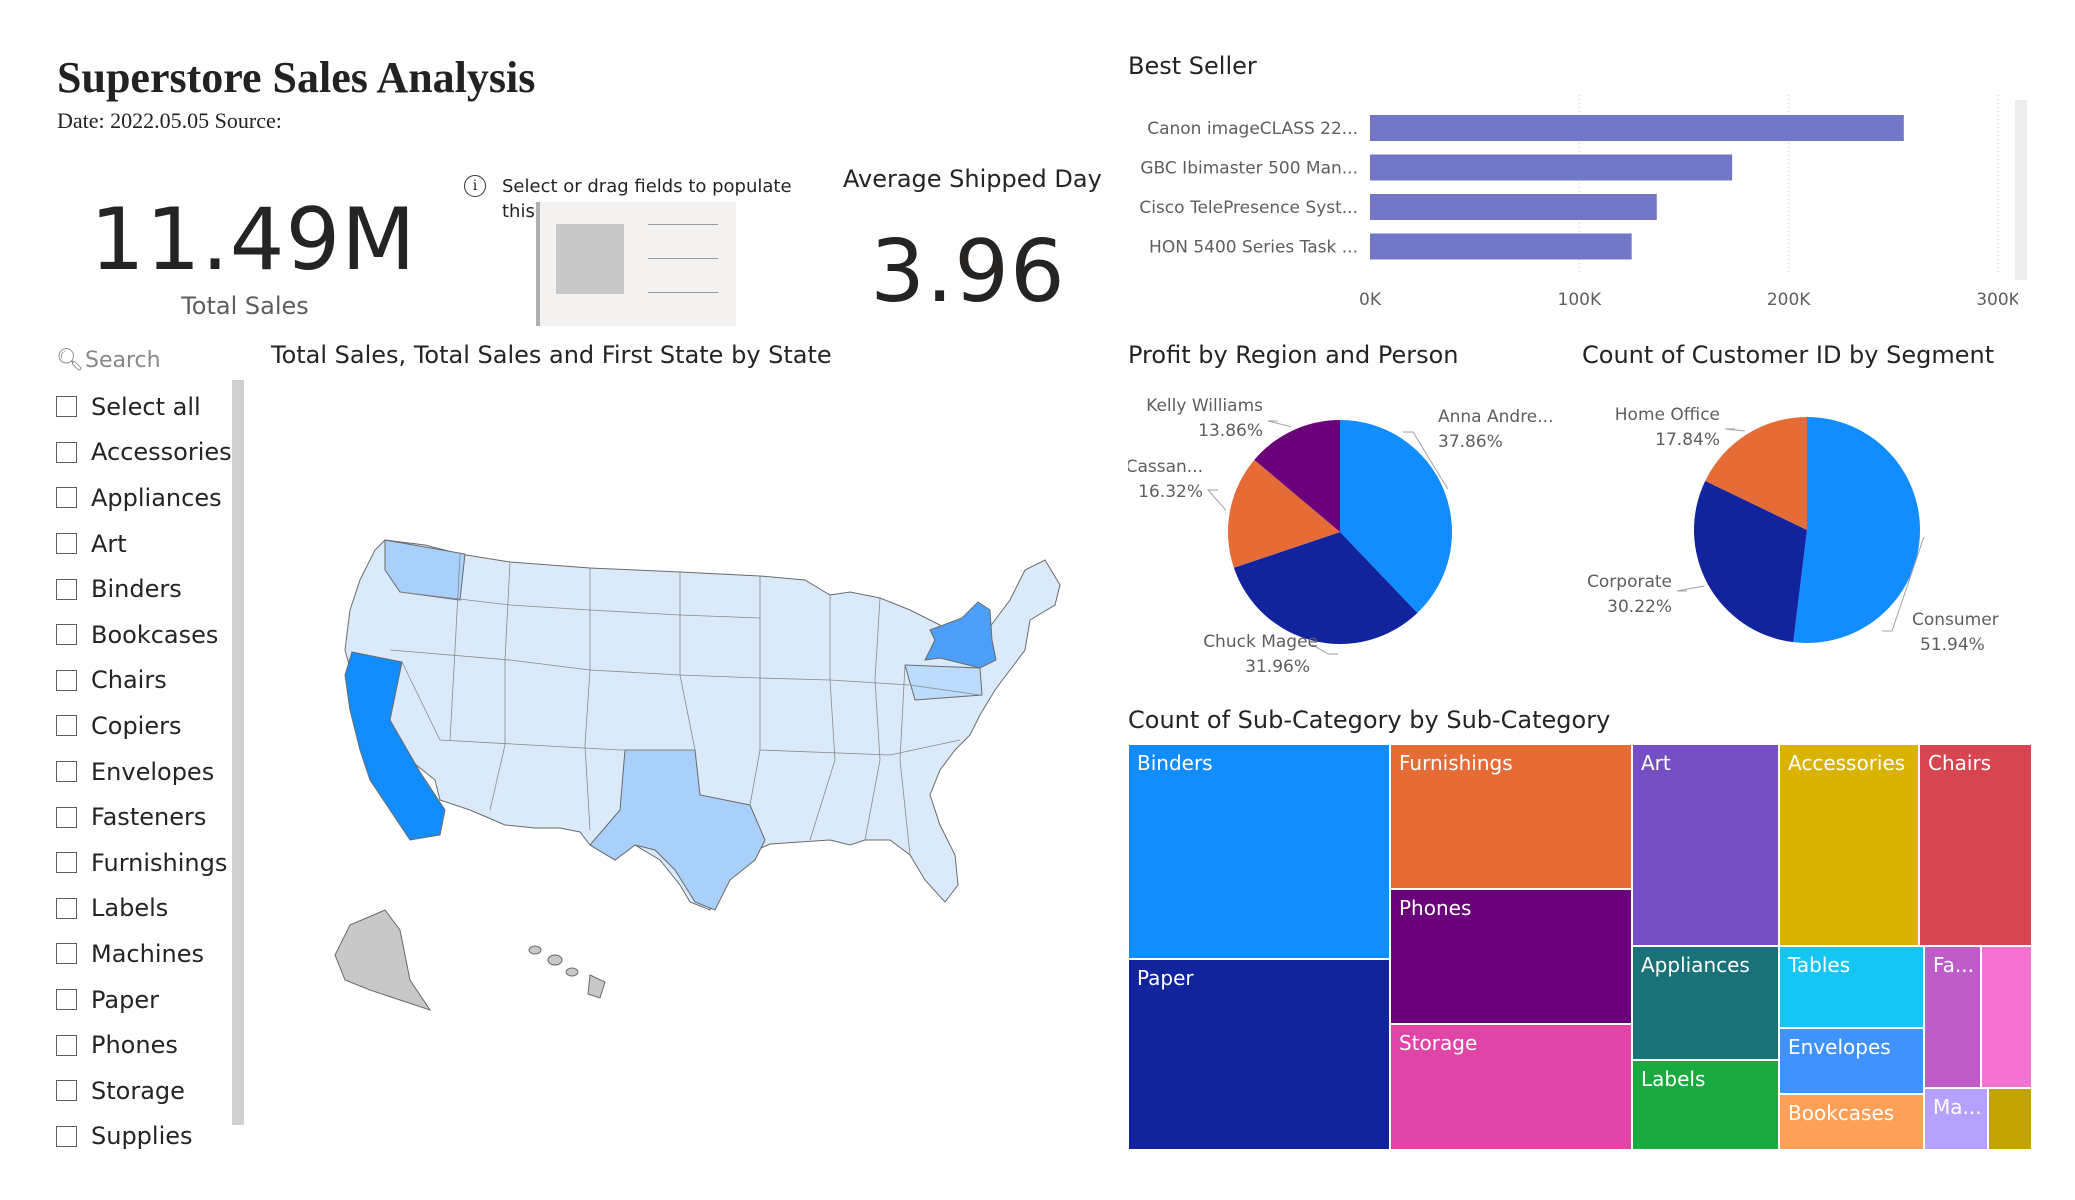 The width and height of the screenshot is (2075, 1200). I want to click on slicer-item-label: Art, so click(109, 543).